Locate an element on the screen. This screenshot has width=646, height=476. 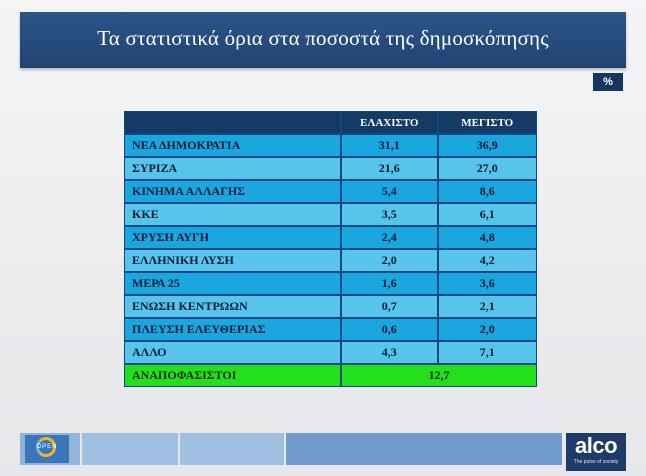
max-value: 3,6 is located at coordinates (487, 283).